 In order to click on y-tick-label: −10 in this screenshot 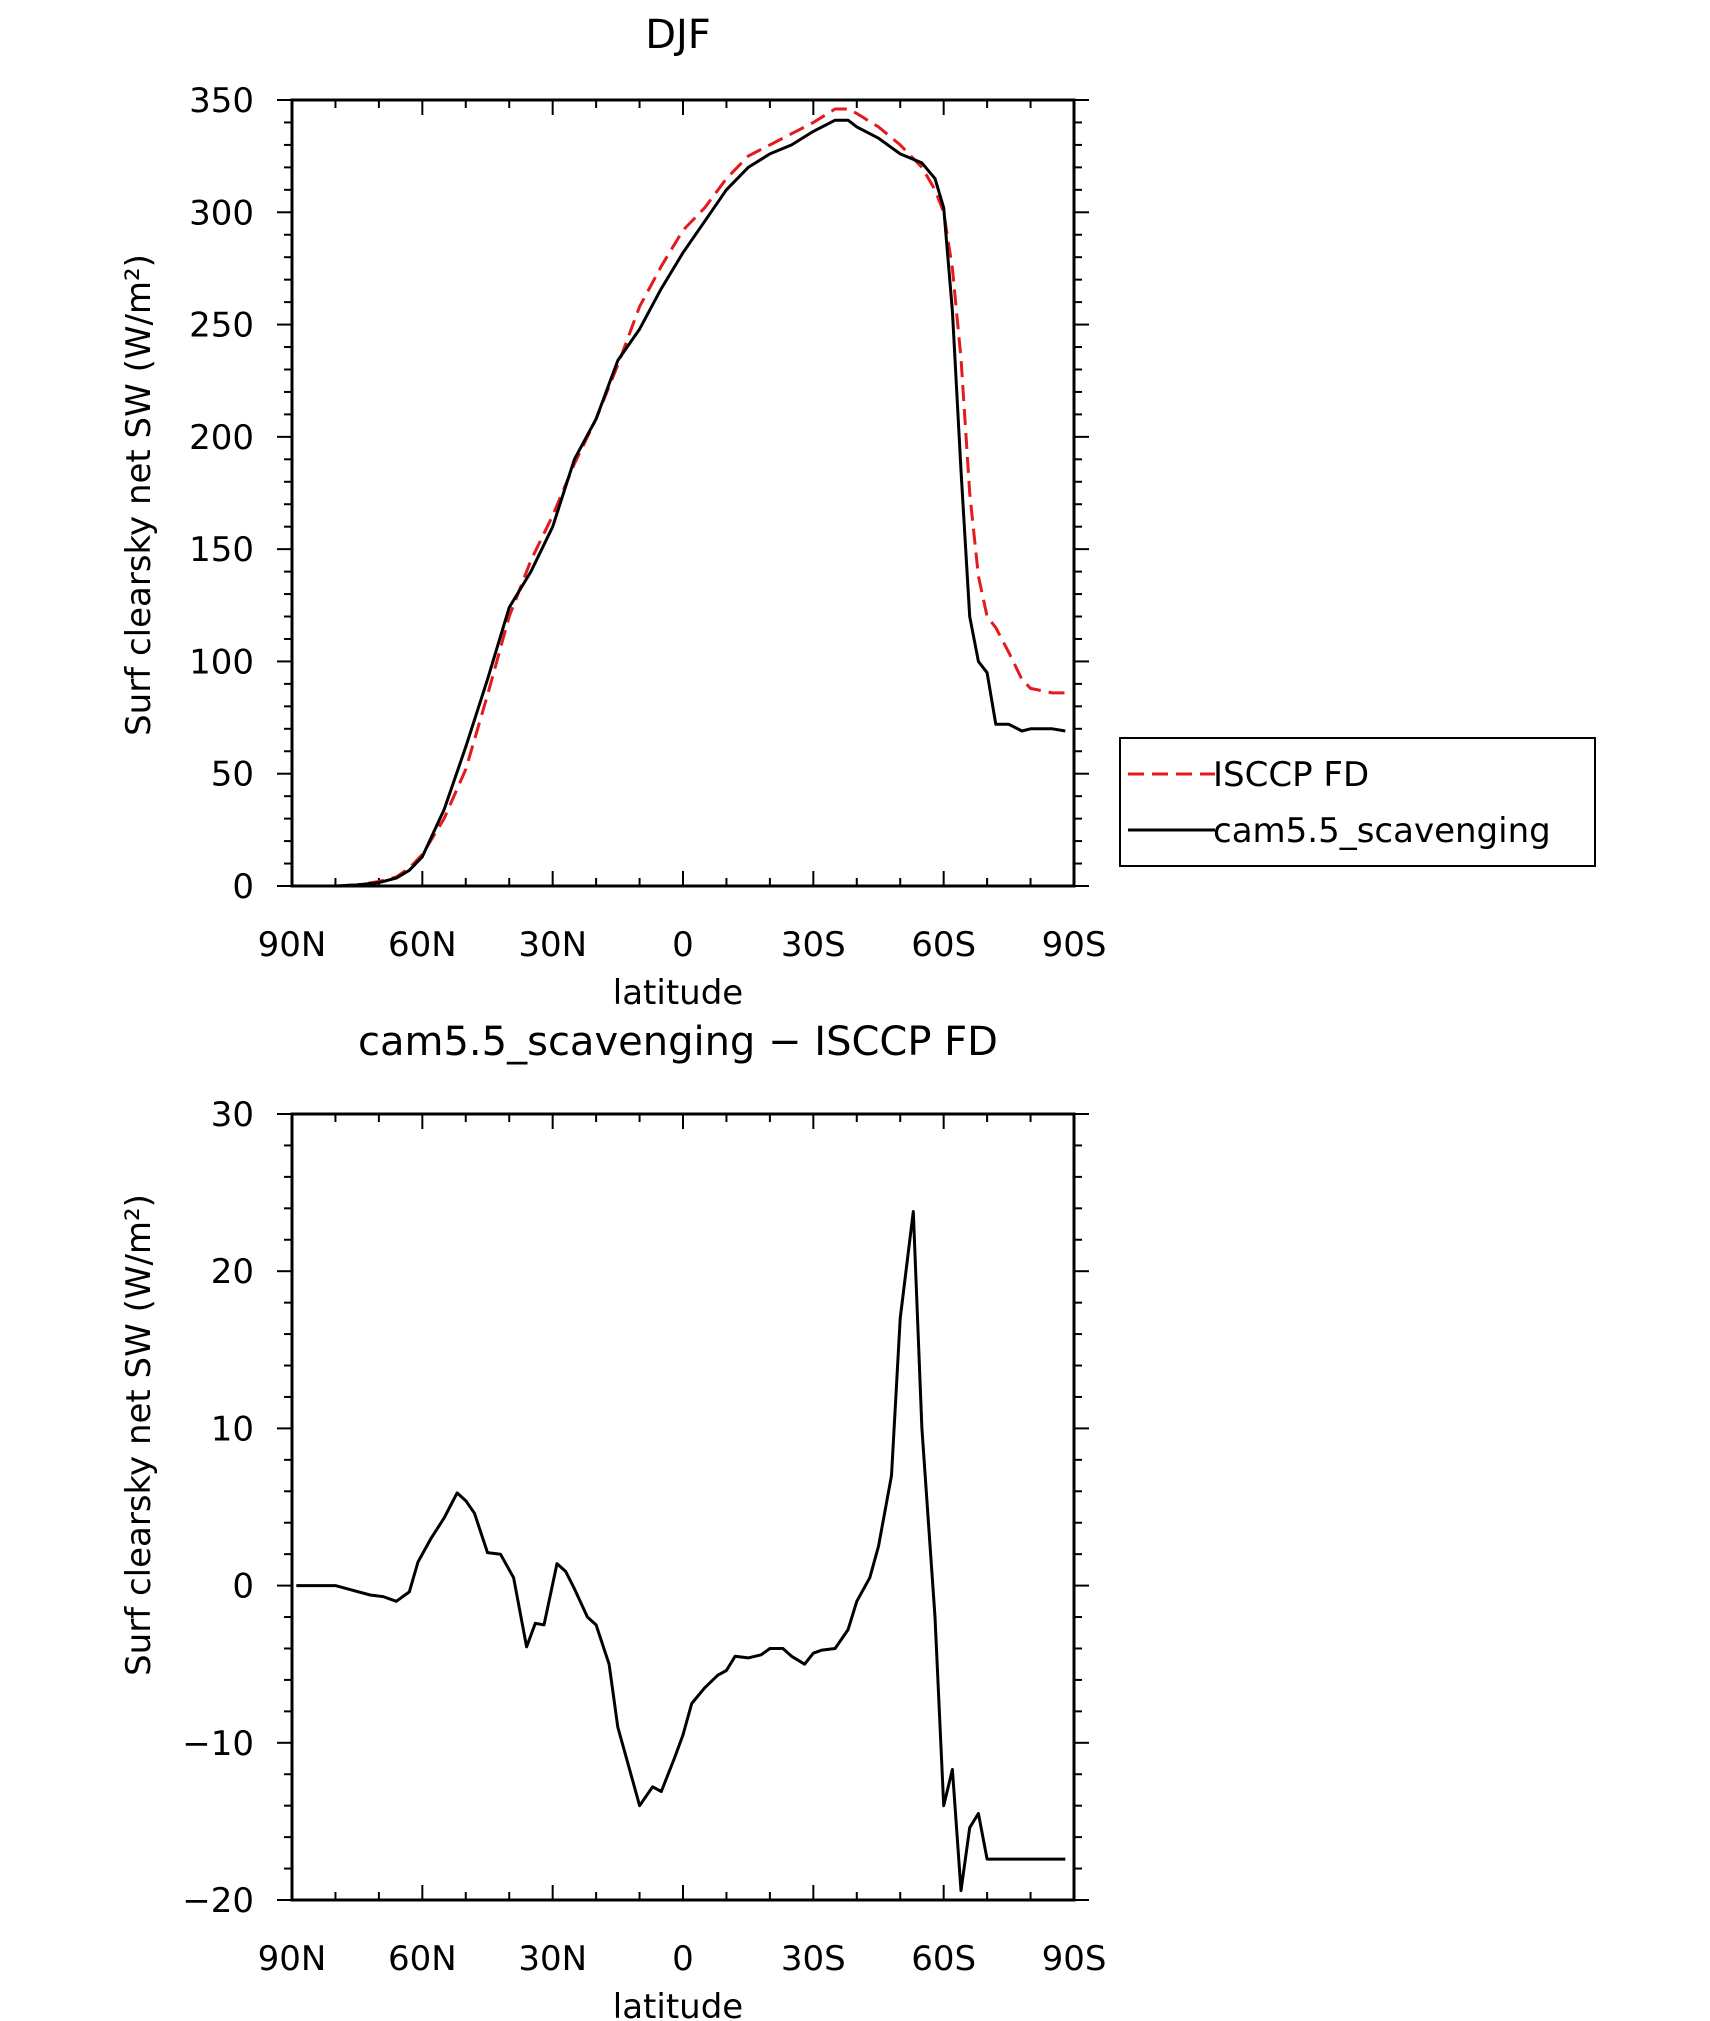, I will do `click(218, 1744)`.